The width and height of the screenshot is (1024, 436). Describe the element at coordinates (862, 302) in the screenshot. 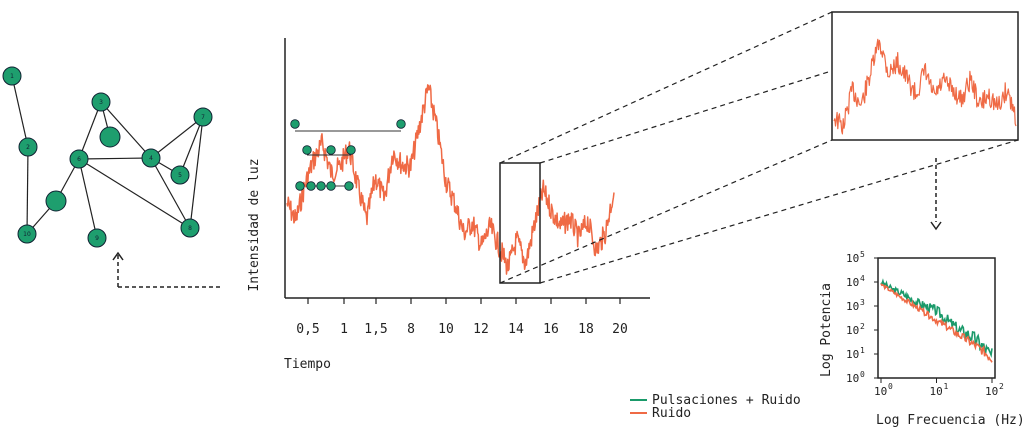

I see `spectrum-y-tick-exp: 3` at that location.